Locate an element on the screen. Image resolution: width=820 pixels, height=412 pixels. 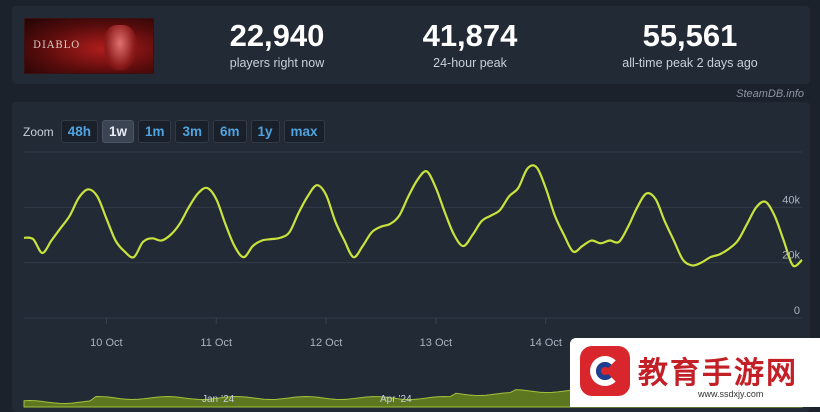
zoom-1y-button: 1y is located at coordinates (265, 131).